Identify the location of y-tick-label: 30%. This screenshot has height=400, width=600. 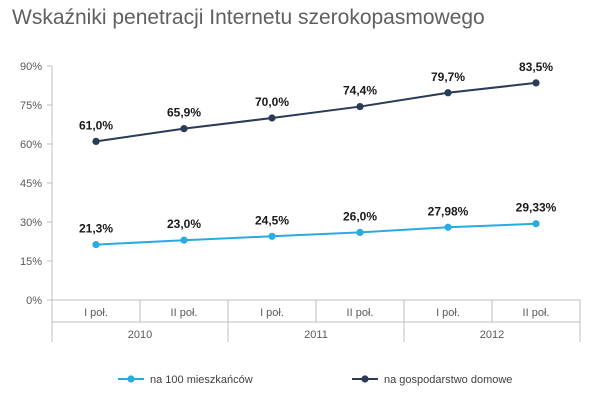
(31, 223).